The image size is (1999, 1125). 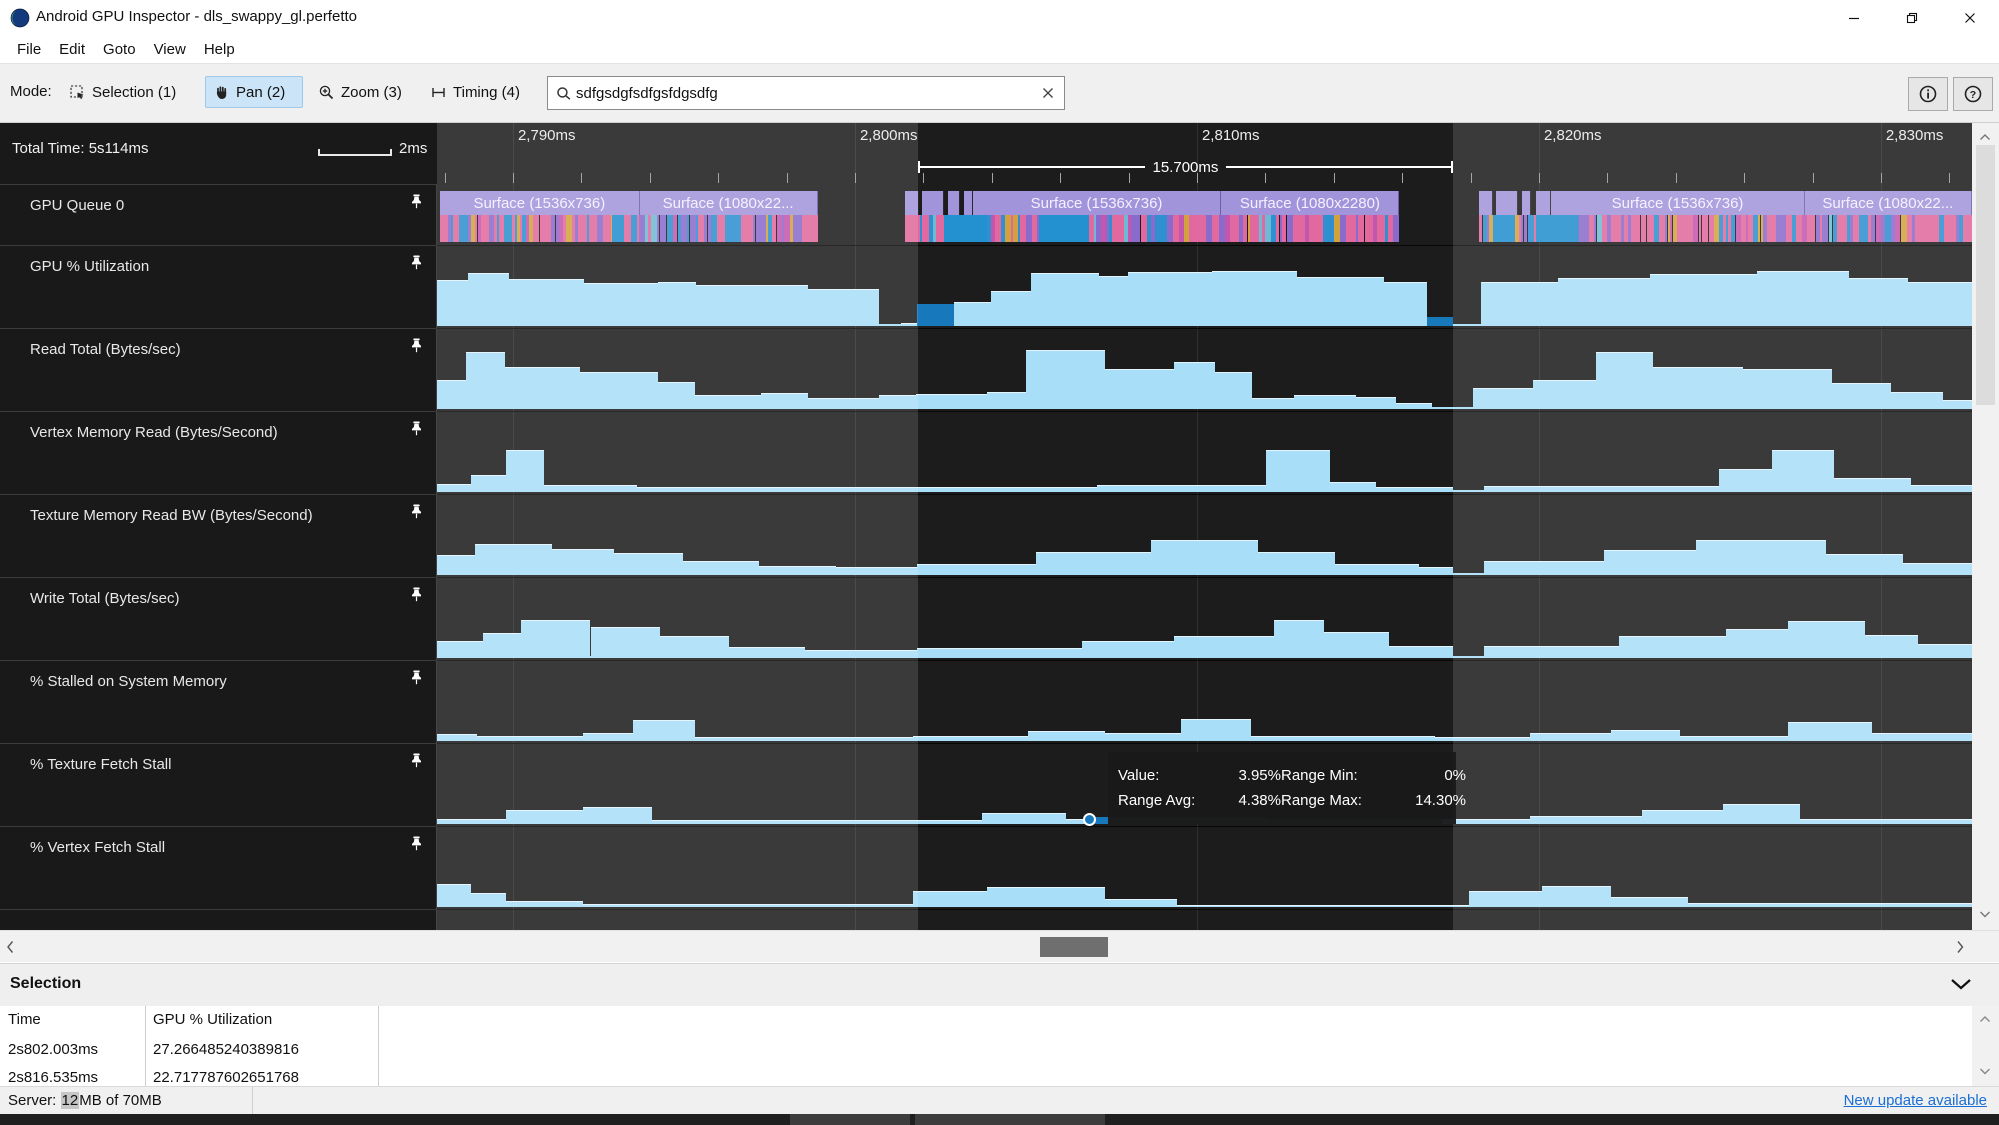 What do you see at coordinates (1915, 1100) in the screenshot?
I see `update-link: New update available` at bounding box center [1915, 1100].